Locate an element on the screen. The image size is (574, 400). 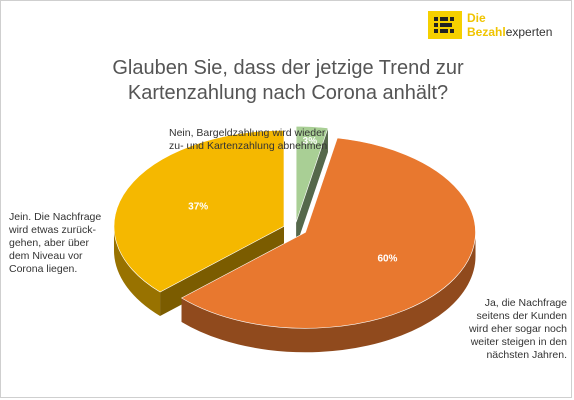
logo-mark-icon is located at coordinates (445, 25).